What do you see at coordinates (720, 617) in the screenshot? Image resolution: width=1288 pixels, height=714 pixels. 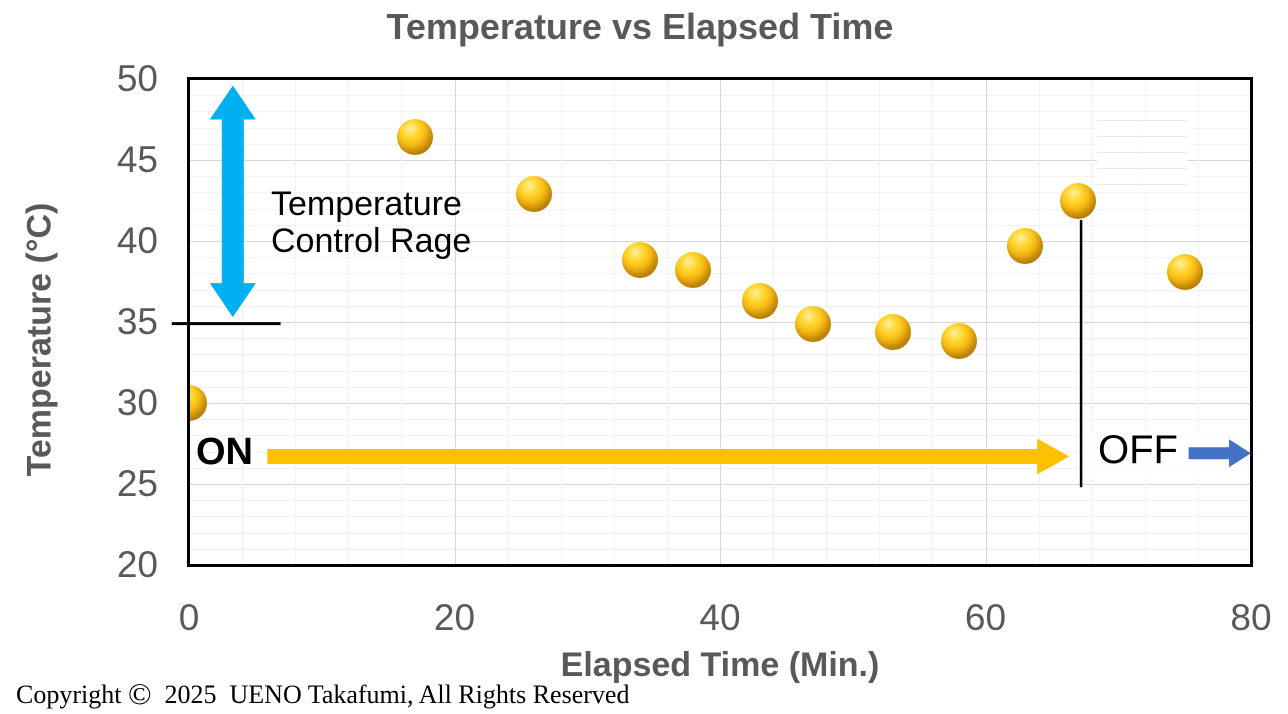 I see `x-tick-label: 40` at bounding box center [720, 617].